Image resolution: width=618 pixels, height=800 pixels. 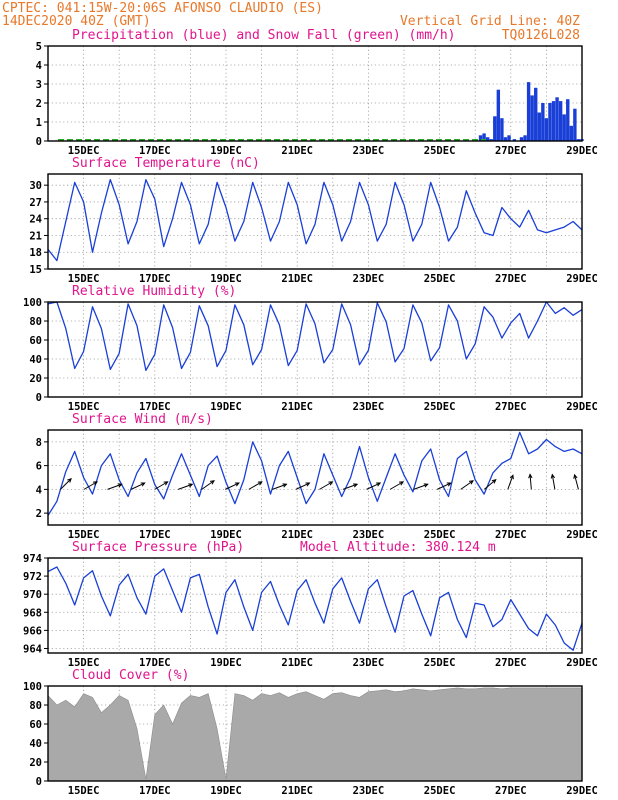 What do you see at coordinates (39, 85) in the screenshot?
I see `precip-ytick-label: 3` at bounding box center [39, 85].